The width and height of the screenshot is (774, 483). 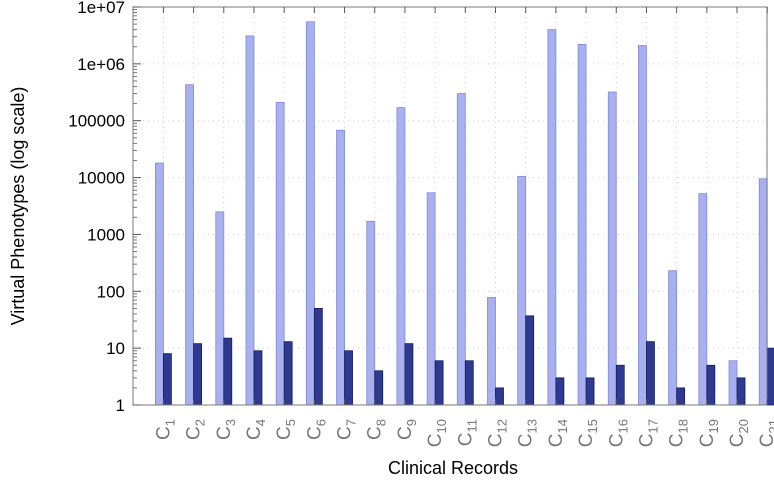 What do you see at coordinates (592, 426) in the screenshot?
I see `x-tick-label-subscript: 15` at bounding box center [592, 426].